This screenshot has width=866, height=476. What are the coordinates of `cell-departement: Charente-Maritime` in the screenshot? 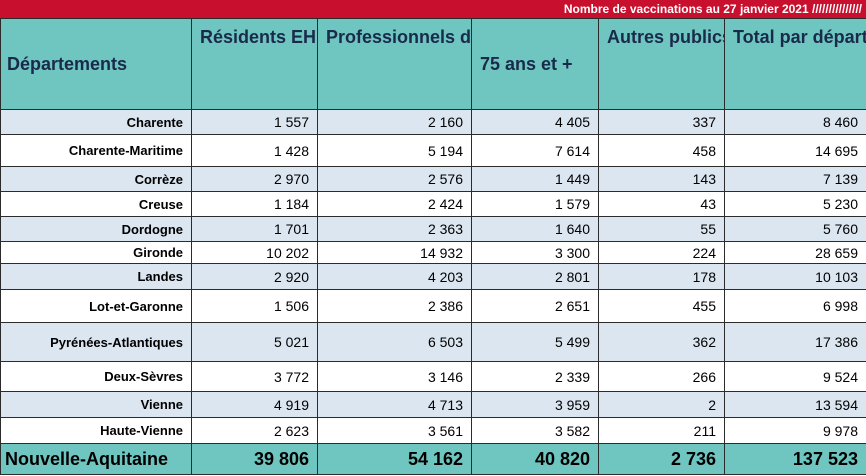 It's located at (96, 150).